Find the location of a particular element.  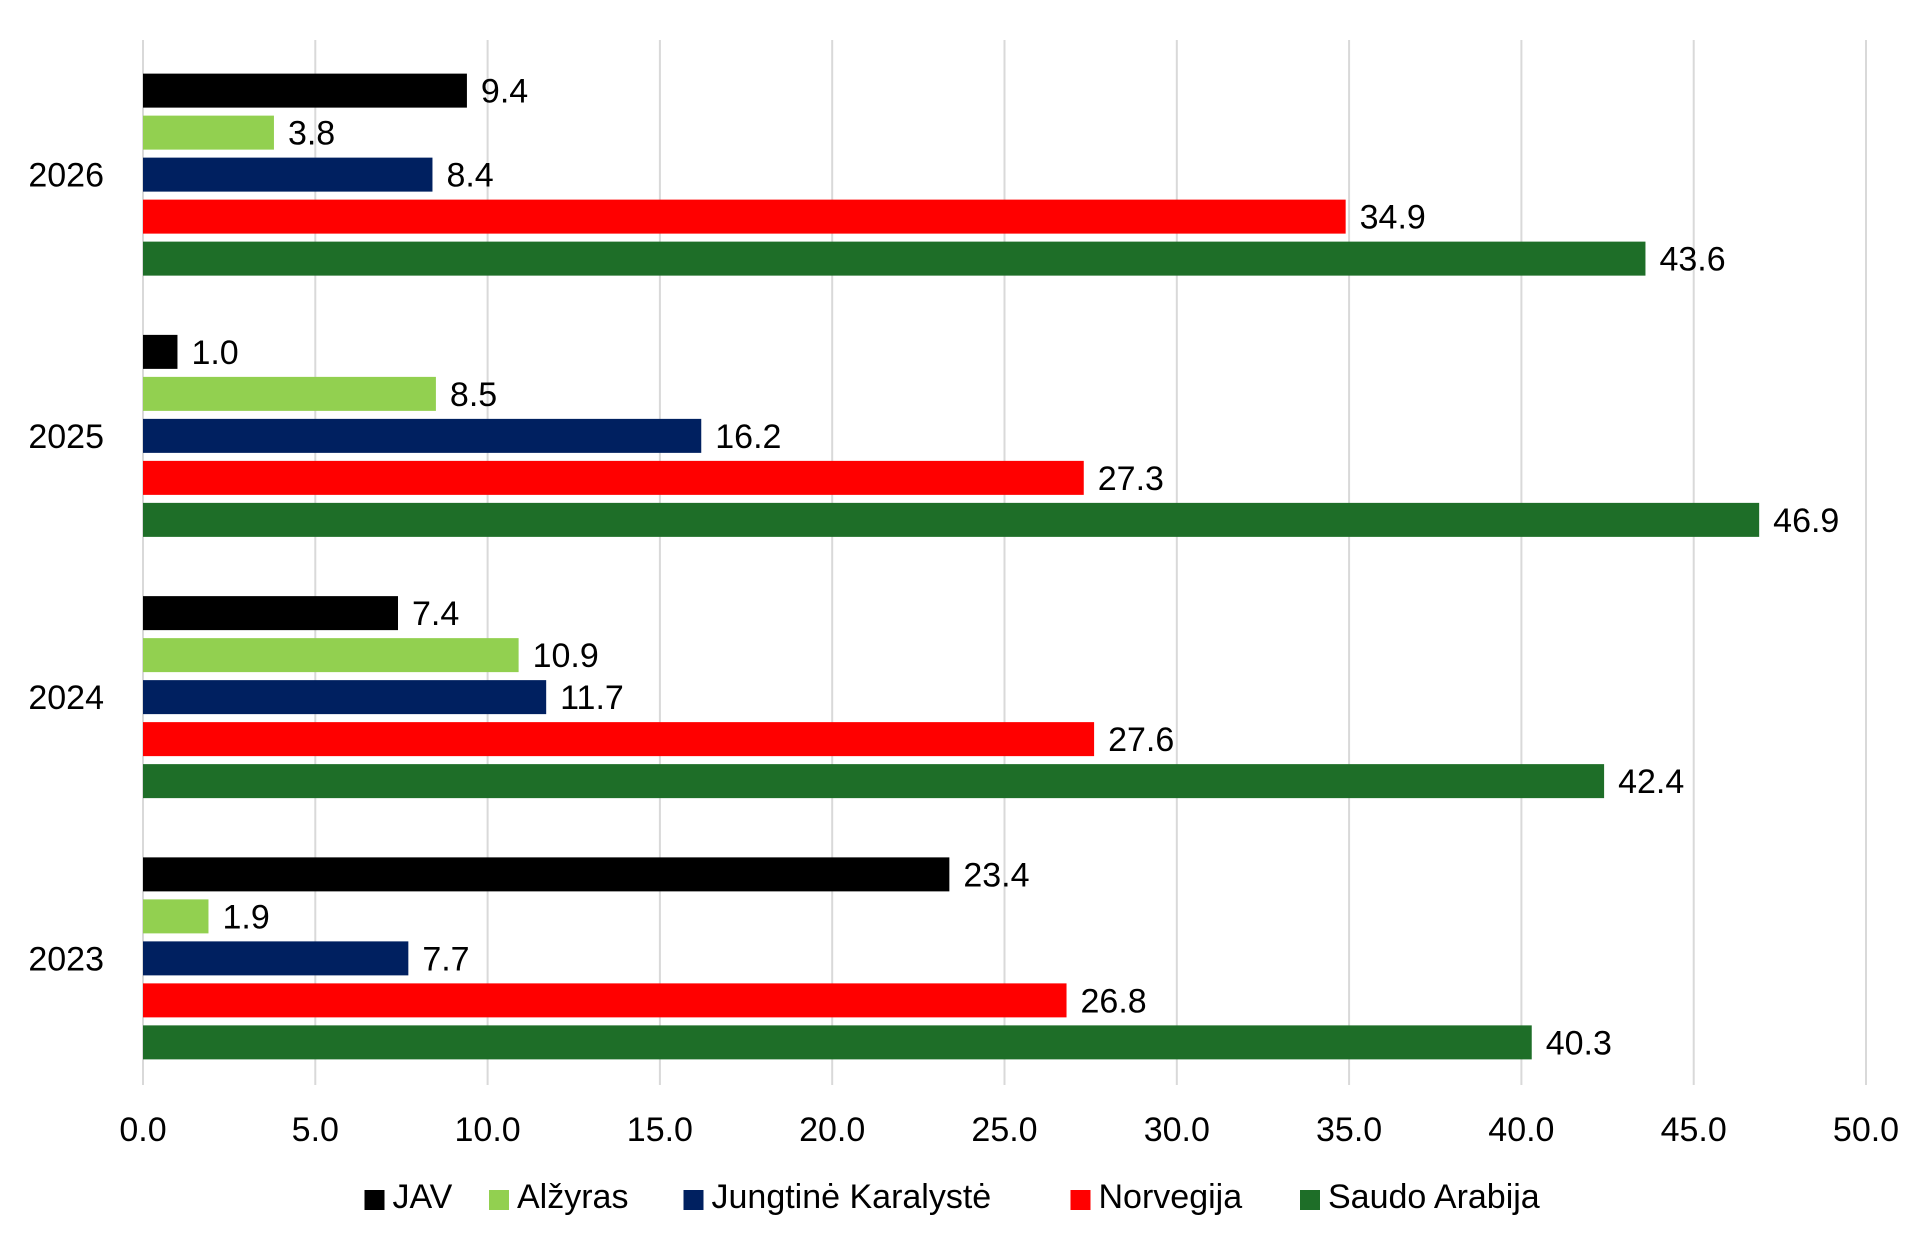

data-label: 23.4 is located at coordinates (996, 875).